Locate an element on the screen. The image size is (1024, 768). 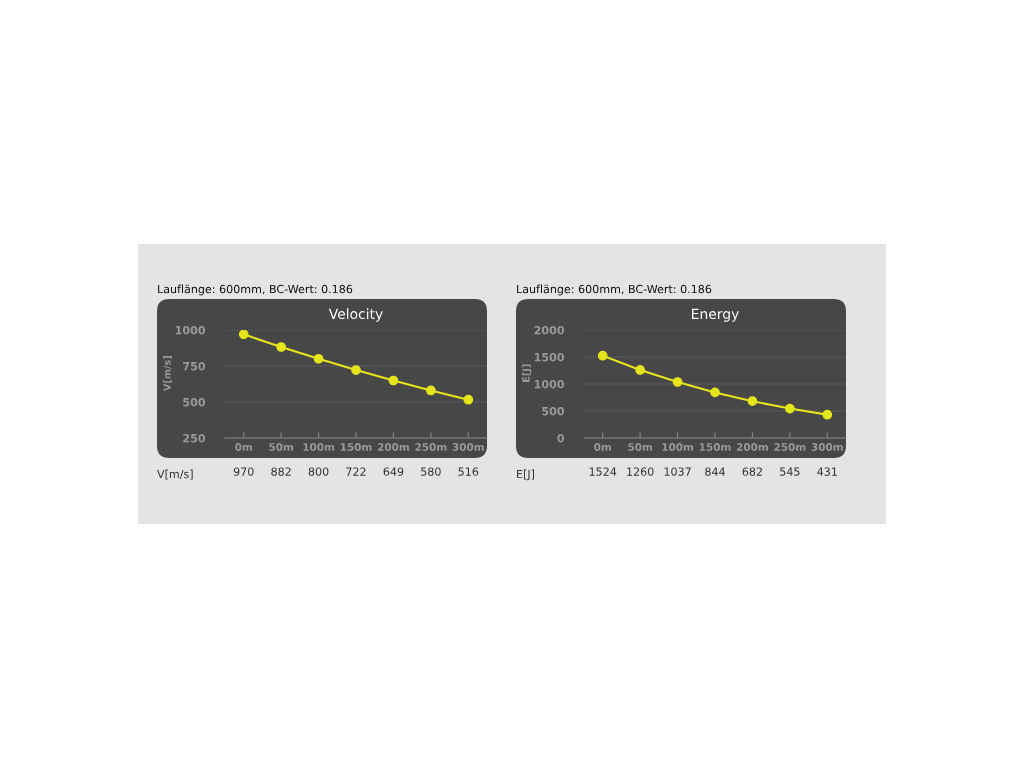
data-label: 1524 is located at coordinates (603, 471).